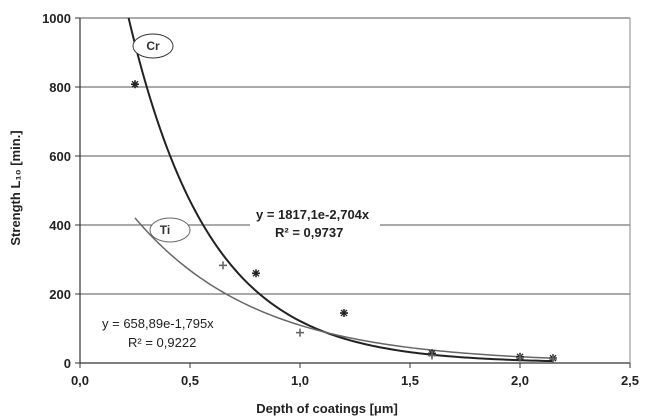 The width and height of the screenshot is (654, 418). I want to click on x-tick-label-1: 0,5, so click(190, 380).